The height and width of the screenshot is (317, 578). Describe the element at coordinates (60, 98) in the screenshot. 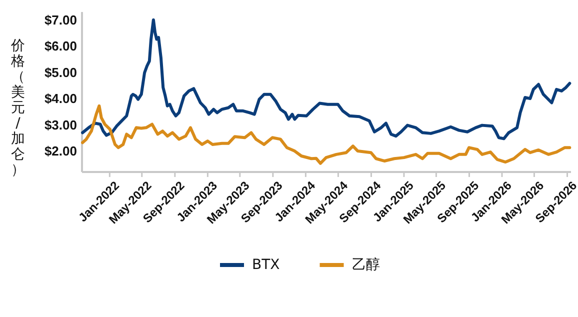

I see `y-tick-label: $4.00` at that location.